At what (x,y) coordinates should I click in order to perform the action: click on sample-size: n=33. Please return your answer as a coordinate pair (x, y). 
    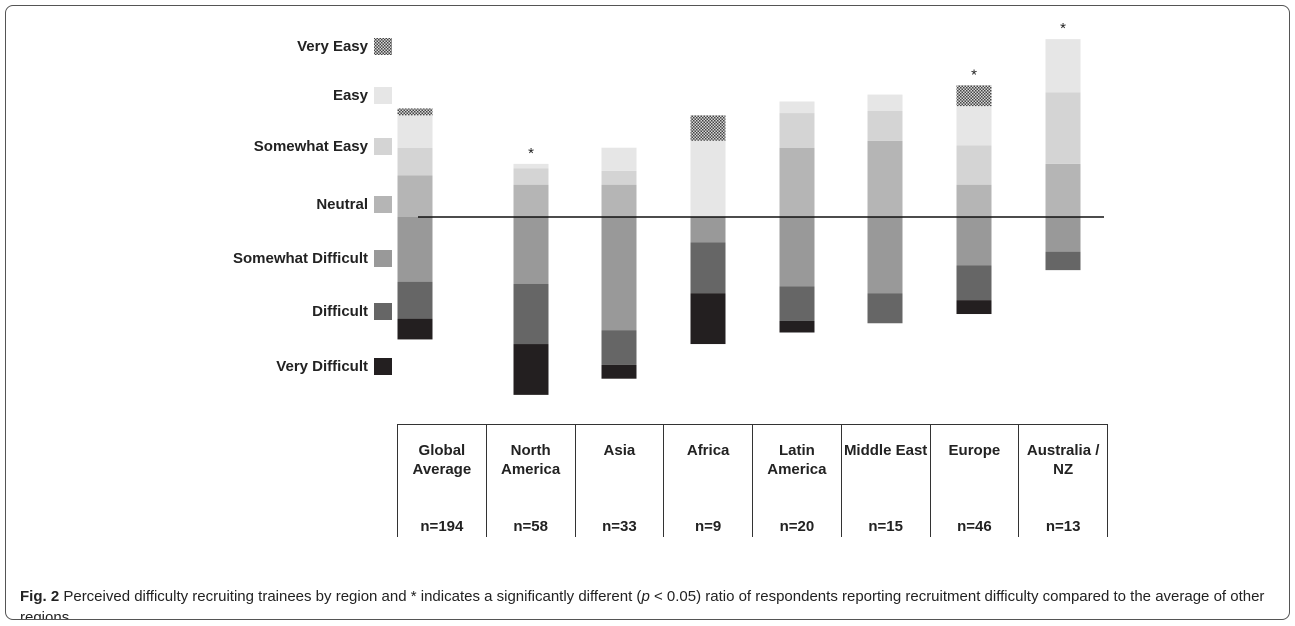
    Looking at the image, I should click on (619, 519).